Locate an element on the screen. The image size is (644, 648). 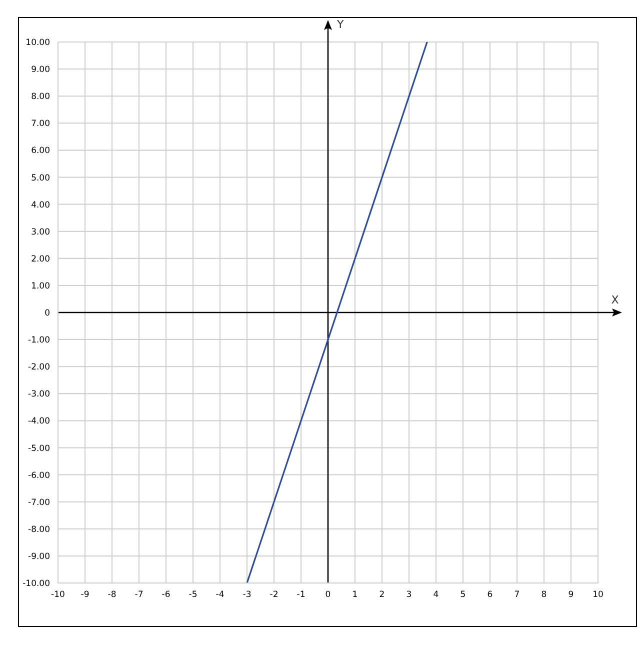
x-tick-label: -2 is located at coordinates (274, 595).